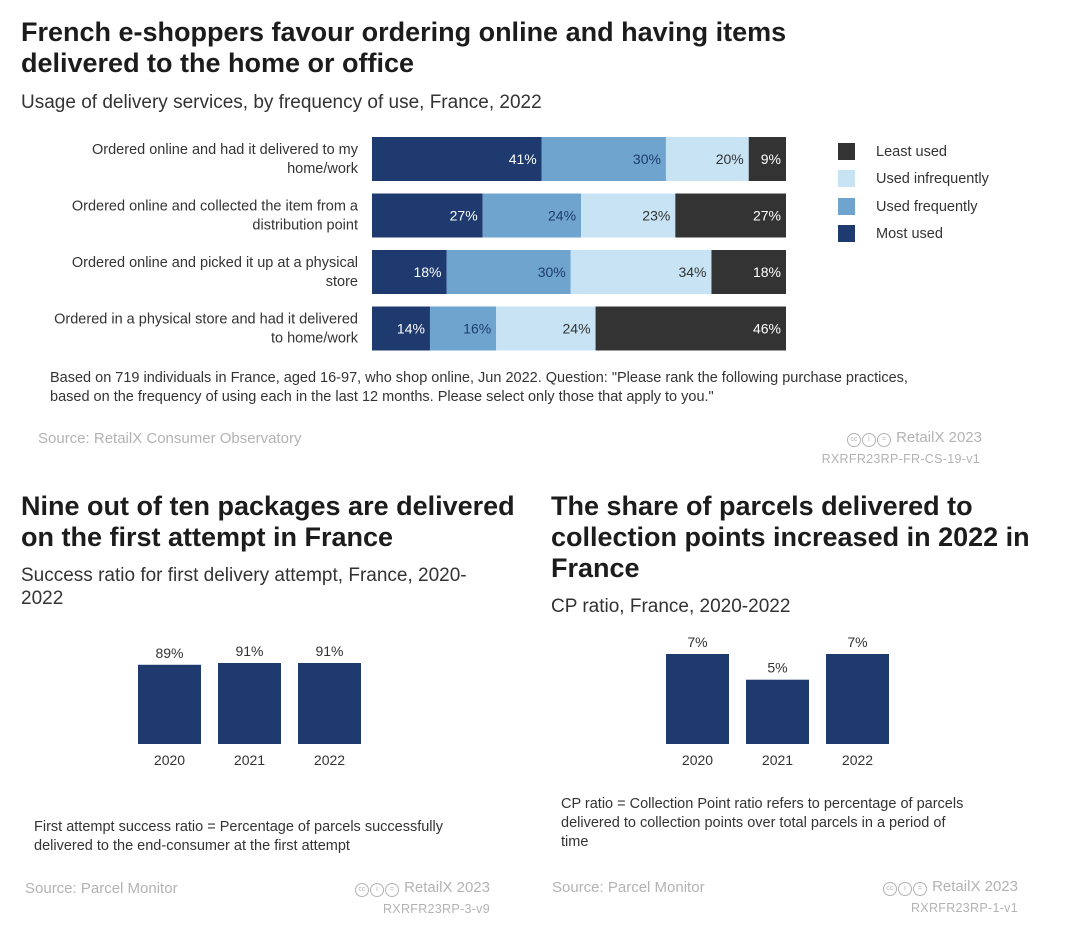 This screenshot has height=941, width=1080. I want to click on left-source: Source: Parcel Monitor, so click(101, 888).